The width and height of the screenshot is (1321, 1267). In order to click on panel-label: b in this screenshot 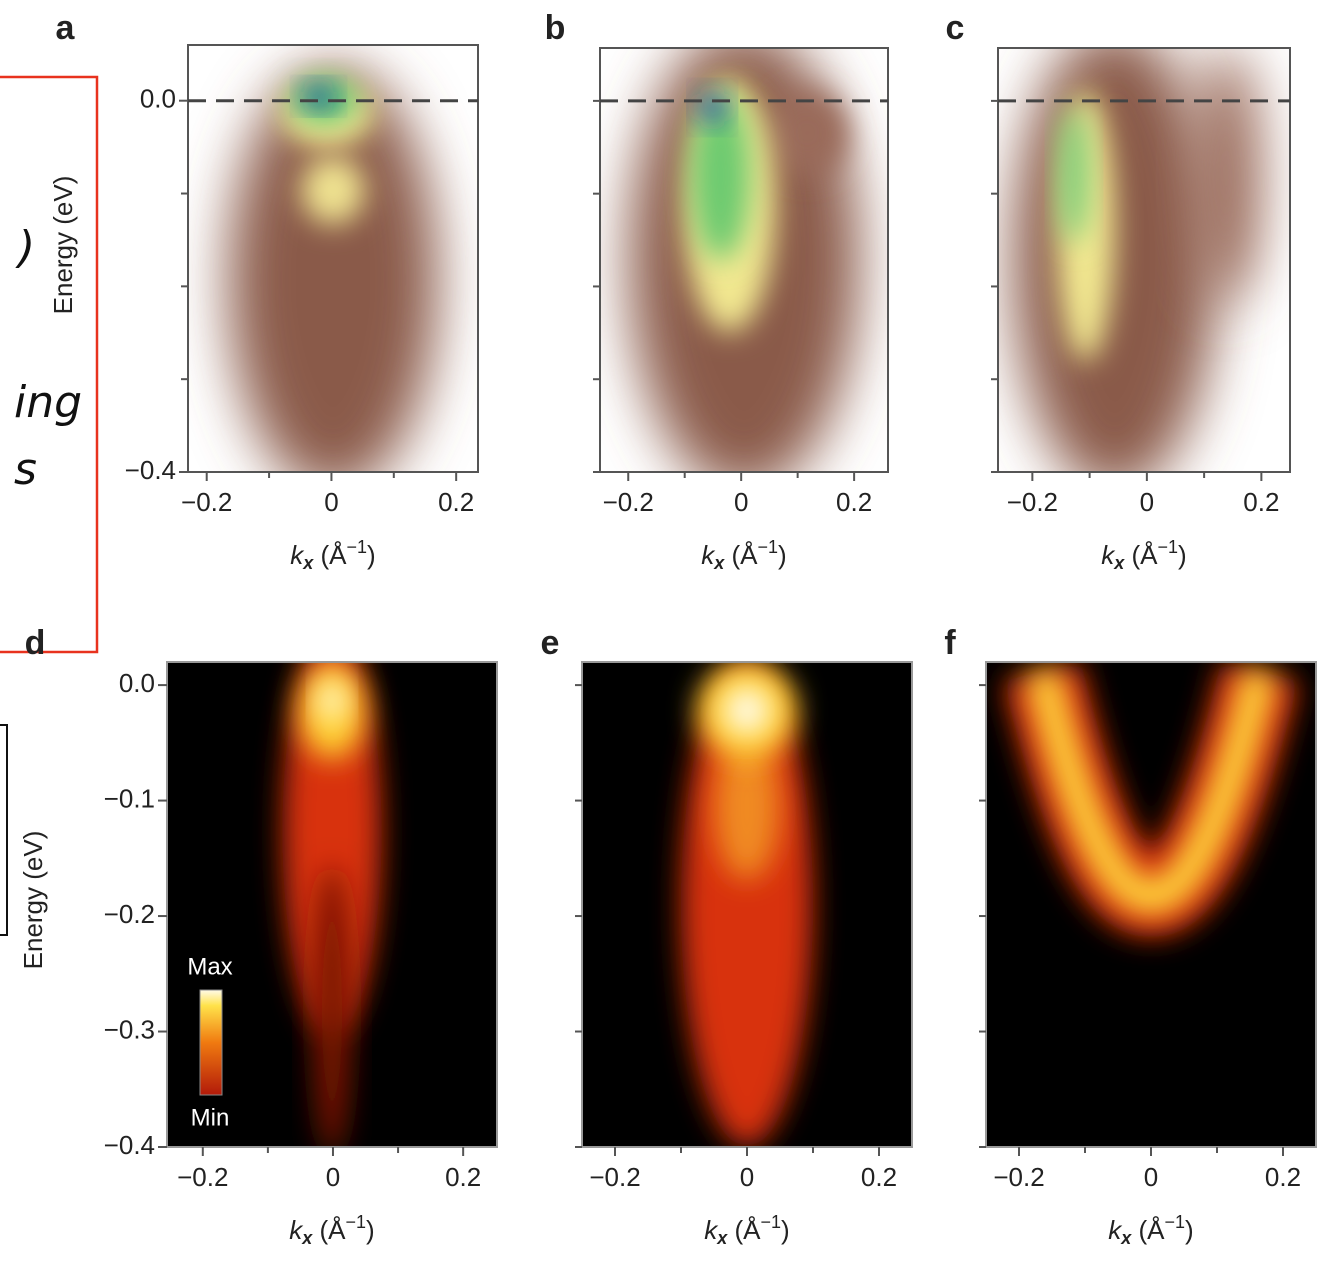, I will do `click(555, 28)`.